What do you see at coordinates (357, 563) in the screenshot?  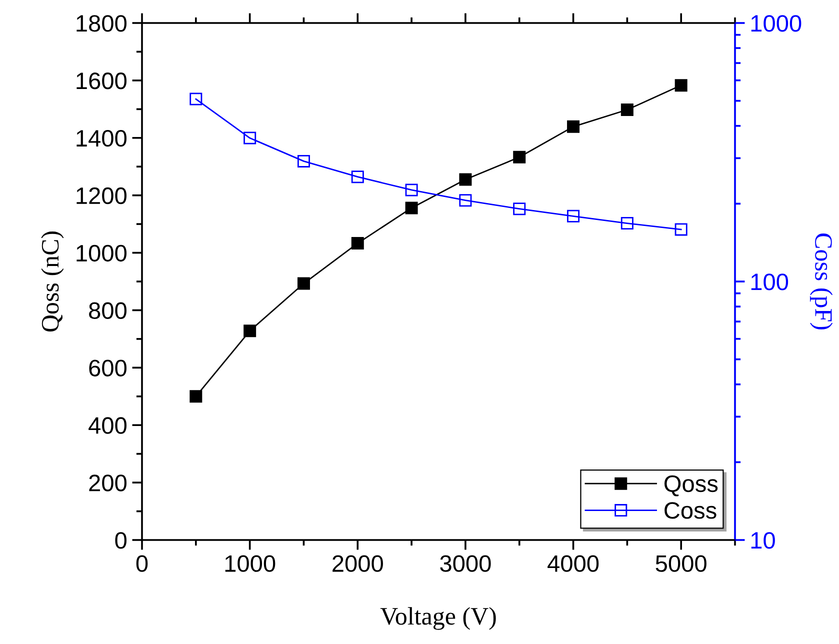 I see `x-tick-label: 2000` at bounding box center [357, 563].